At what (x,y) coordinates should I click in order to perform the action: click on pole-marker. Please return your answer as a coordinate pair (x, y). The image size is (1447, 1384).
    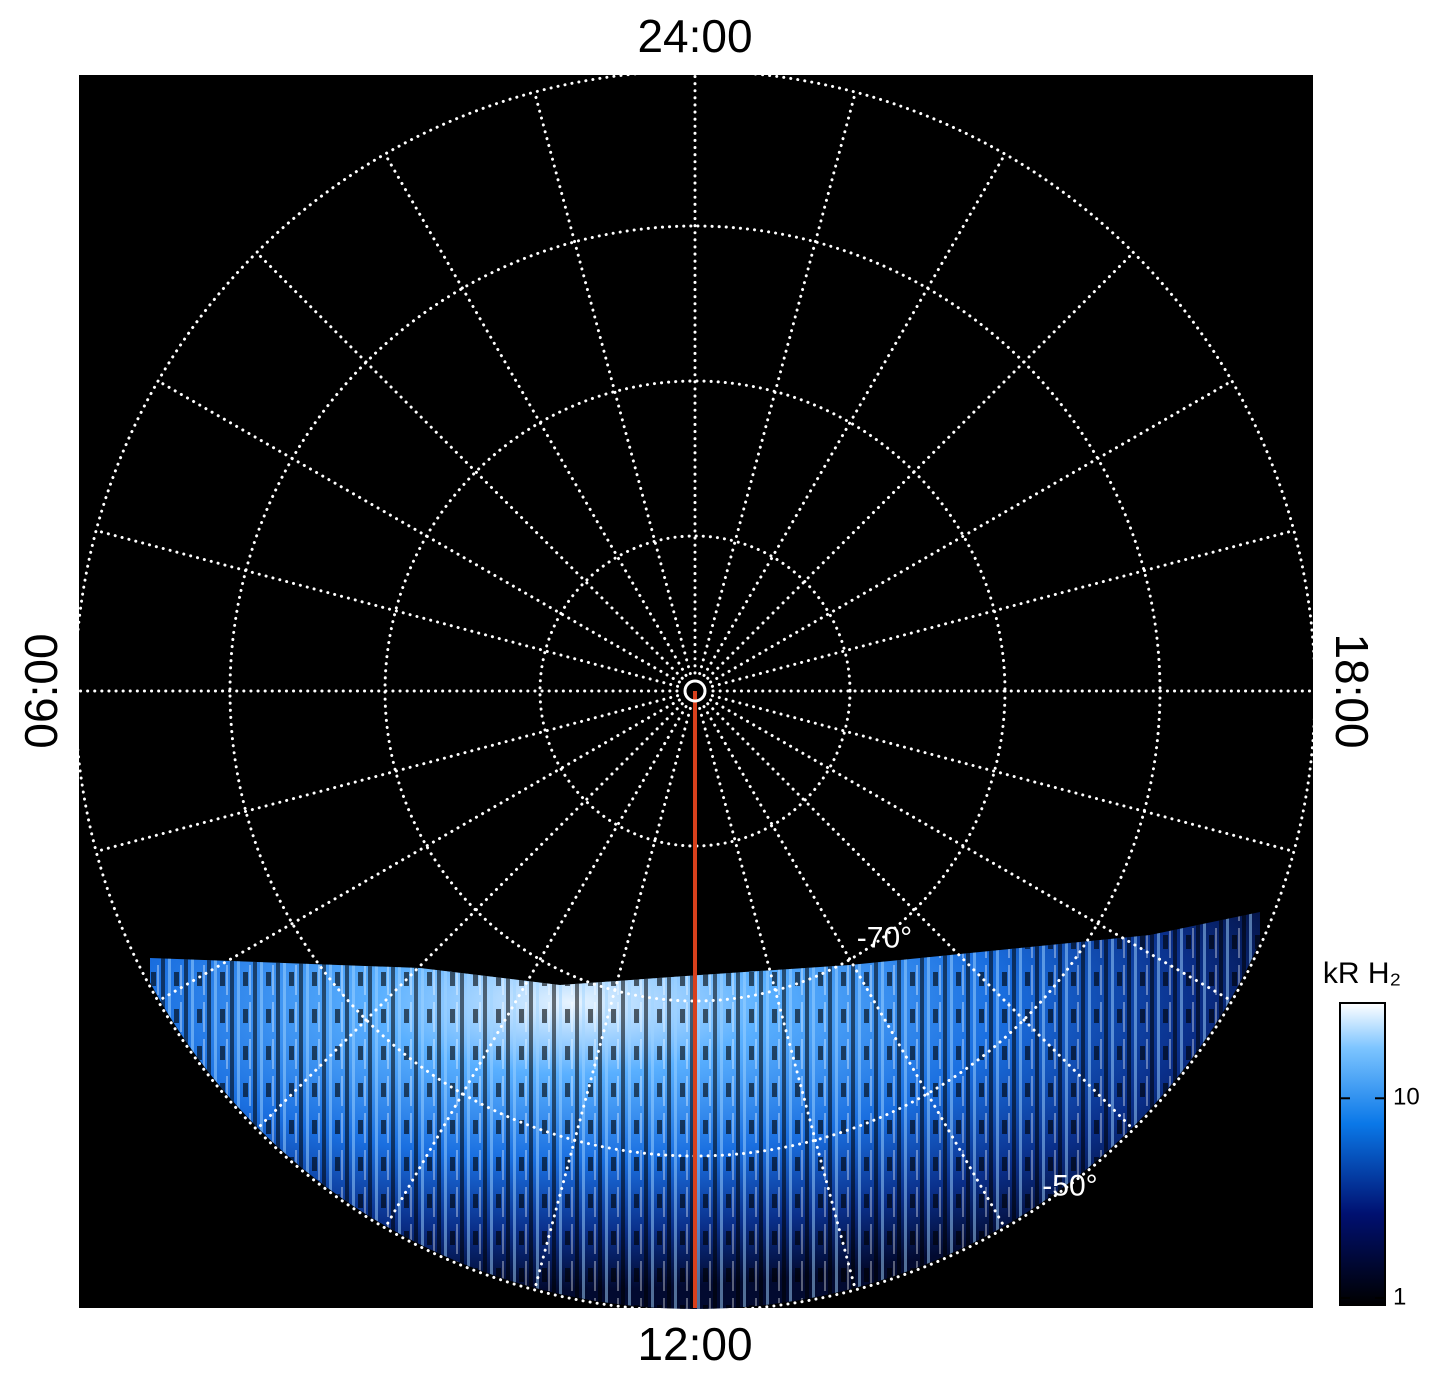
    Looking at the image, I should click on (695, 691).